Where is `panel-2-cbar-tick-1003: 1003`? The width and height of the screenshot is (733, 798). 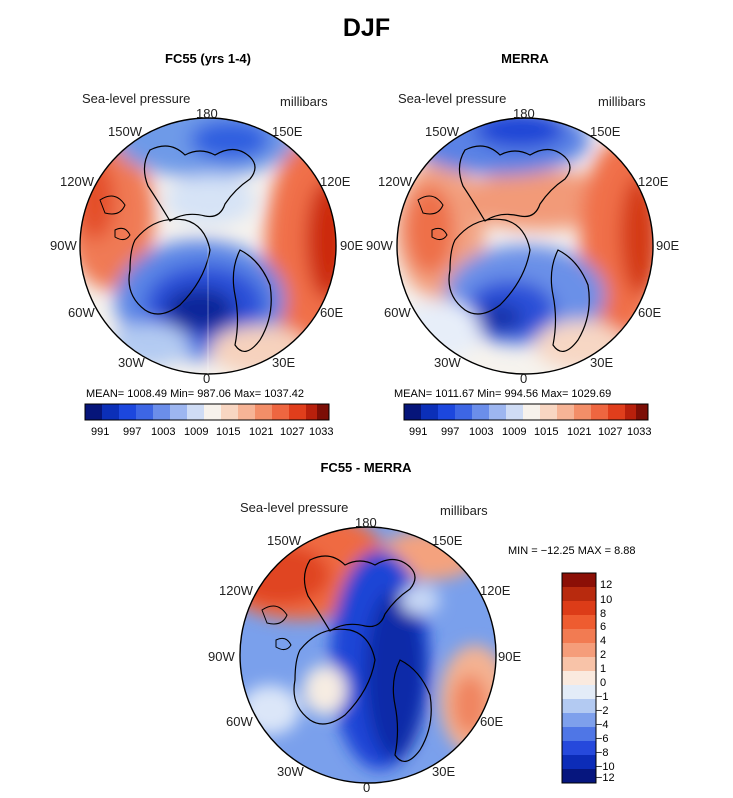
panel-2-cbar-tick-1003: 1003 is located at coordinates (481, 432).